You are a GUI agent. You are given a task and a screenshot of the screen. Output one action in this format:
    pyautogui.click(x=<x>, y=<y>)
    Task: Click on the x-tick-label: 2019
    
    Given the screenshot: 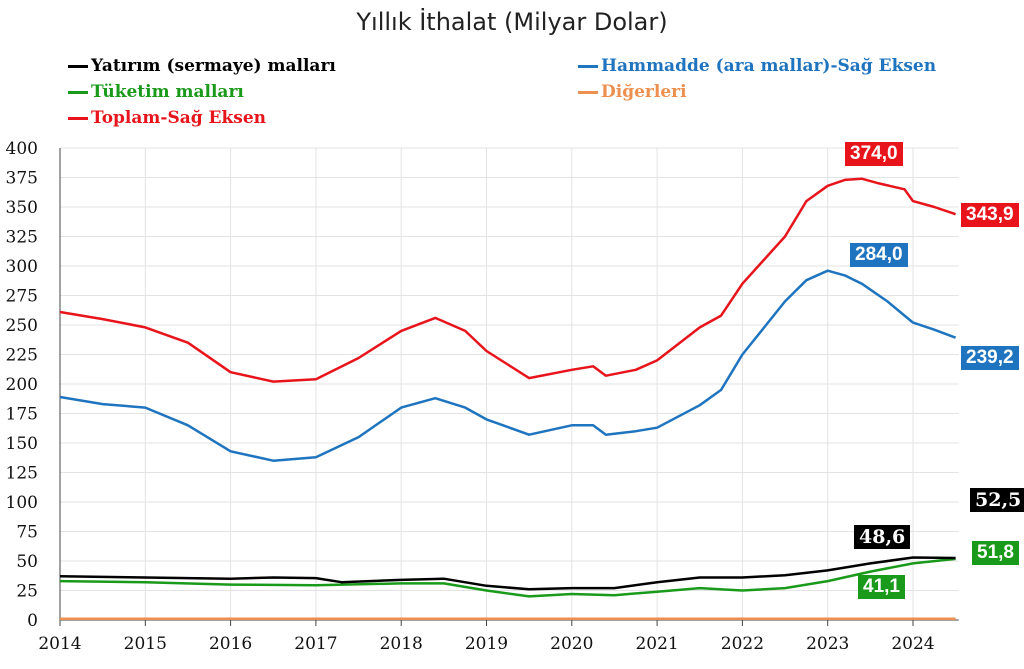 What is the action you would take?
    pyautogui.click(x=486, y=644)
    